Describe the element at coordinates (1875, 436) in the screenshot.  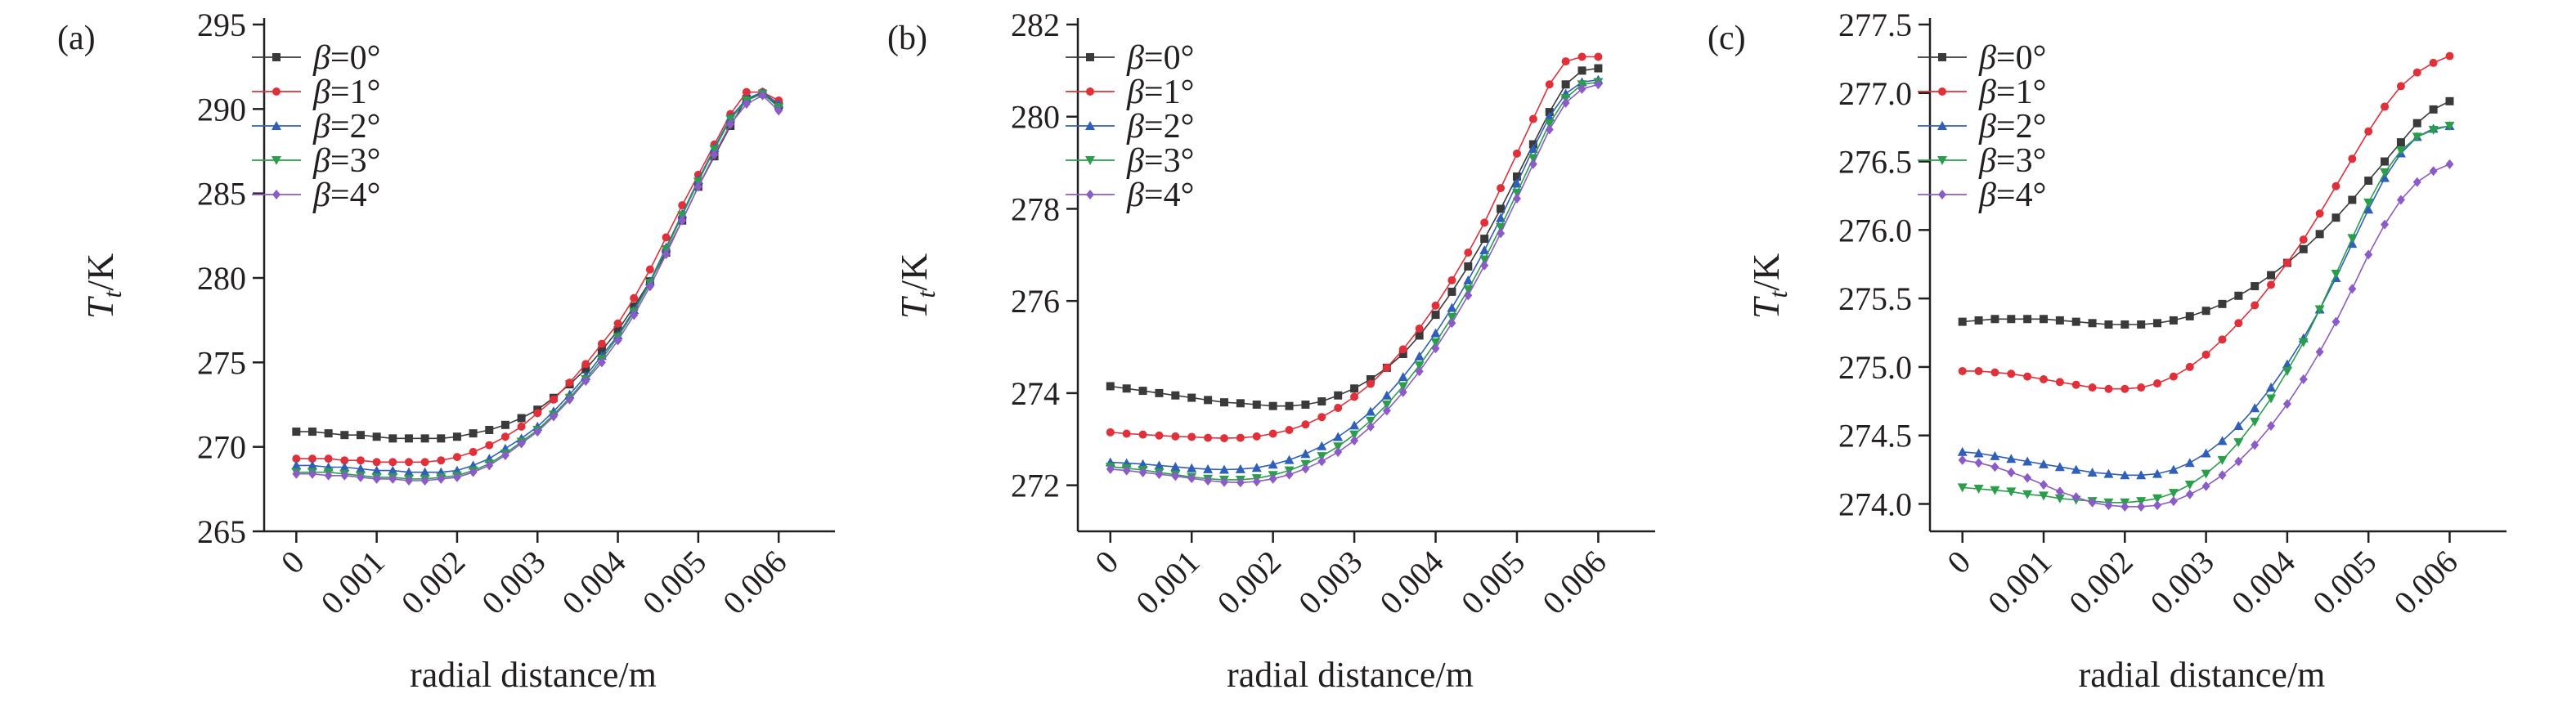
I see `y-tick-label: 274.5` at that location.